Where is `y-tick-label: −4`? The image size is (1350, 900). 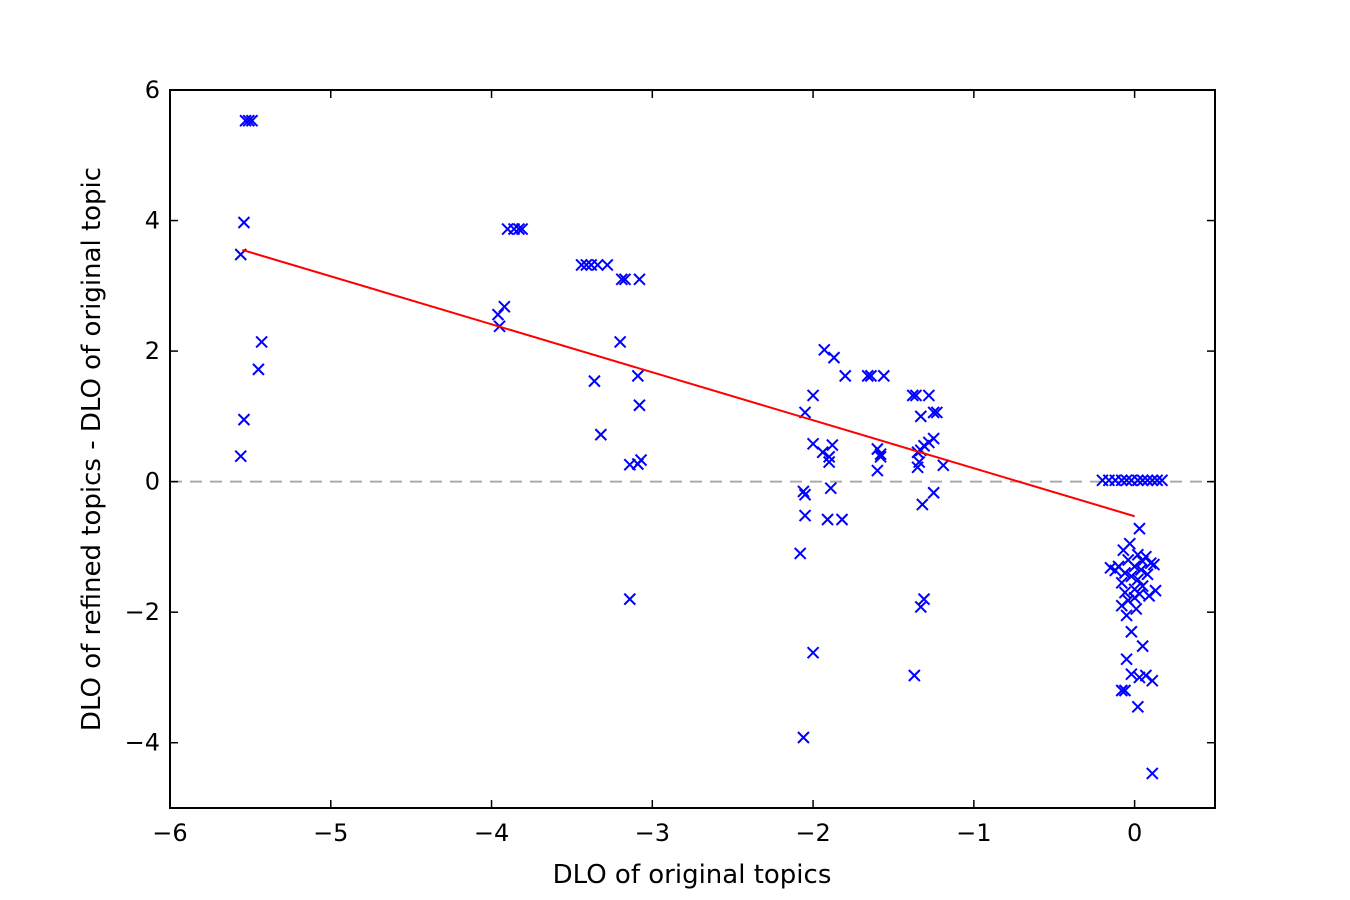
y-tick-label: −4 is located at coordinates (142, 743).